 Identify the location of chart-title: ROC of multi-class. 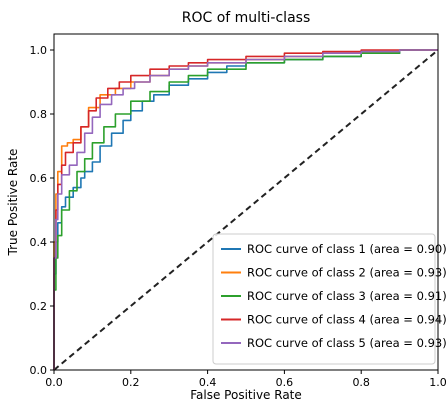
(246, 18).